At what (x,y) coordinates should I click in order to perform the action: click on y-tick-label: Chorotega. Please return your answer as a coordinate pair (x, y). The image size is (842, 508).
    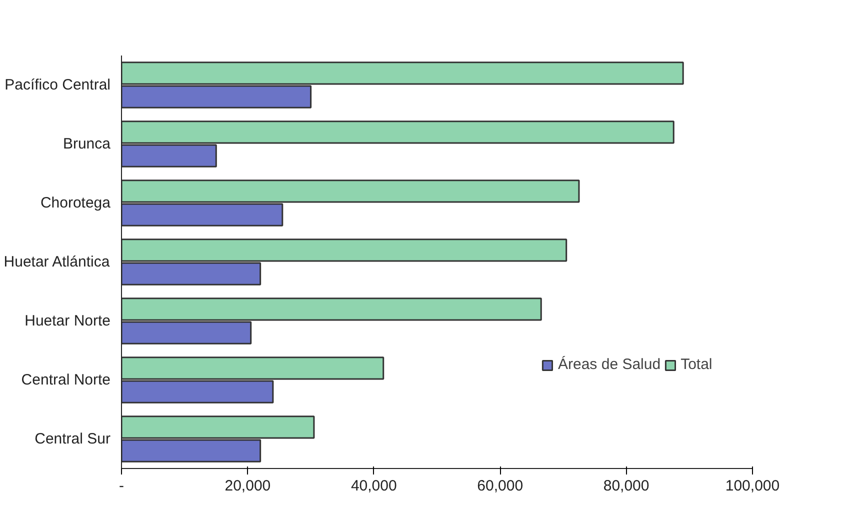
    Looking at the image, I should click on (76, 203).